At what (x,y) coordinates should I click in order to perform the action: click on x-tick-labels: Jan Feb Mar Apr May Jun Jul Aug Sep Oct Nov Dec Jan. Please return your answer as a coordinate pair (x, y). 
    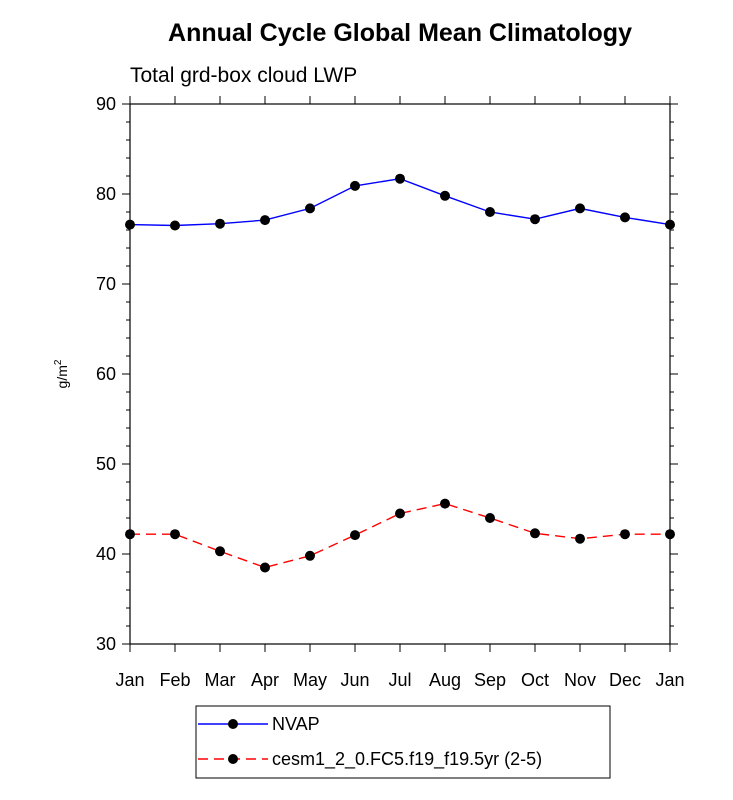
    Looking at the image, I should click on (399, 680).